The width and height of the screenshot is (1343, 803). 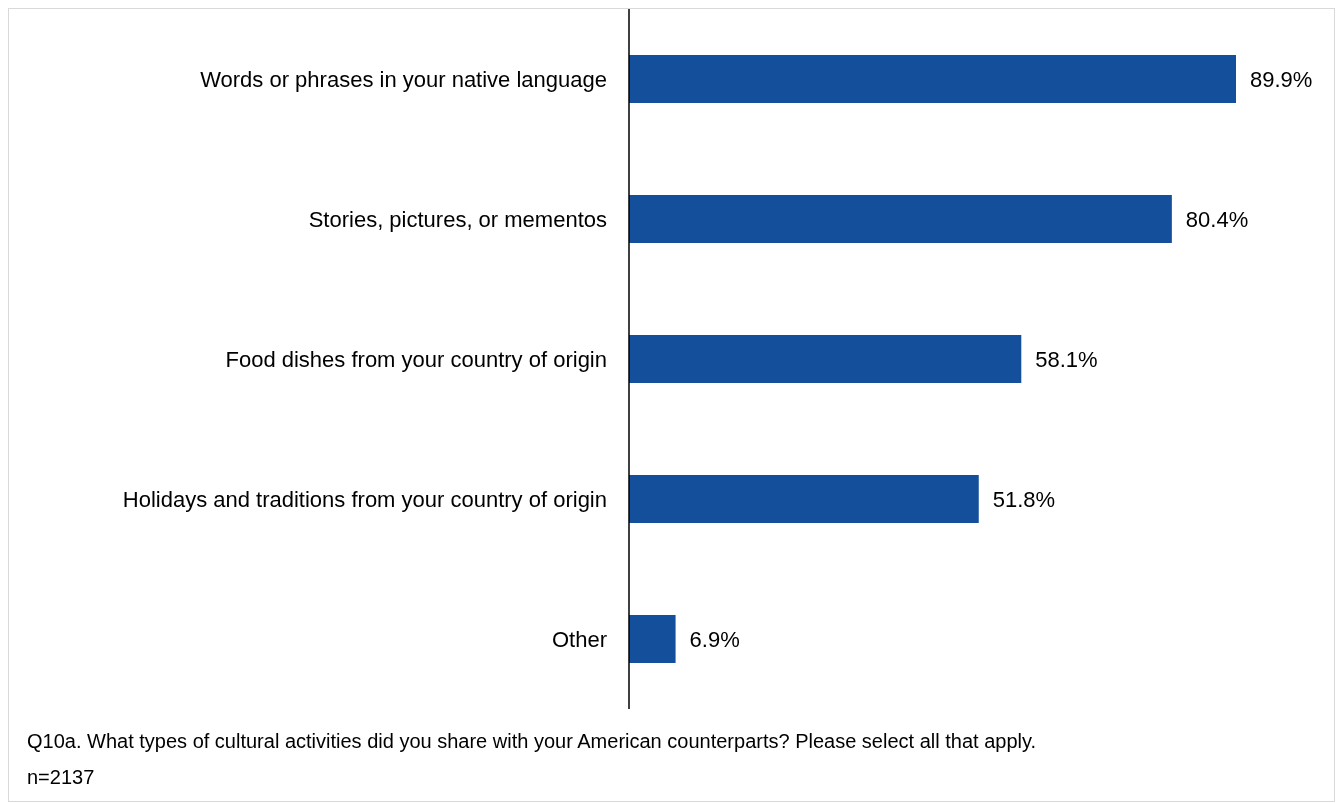 What do you see at coordinates (579, 639) in the screenshot?
I see `y-tick-label: Other` at bounding box center [579, 639].